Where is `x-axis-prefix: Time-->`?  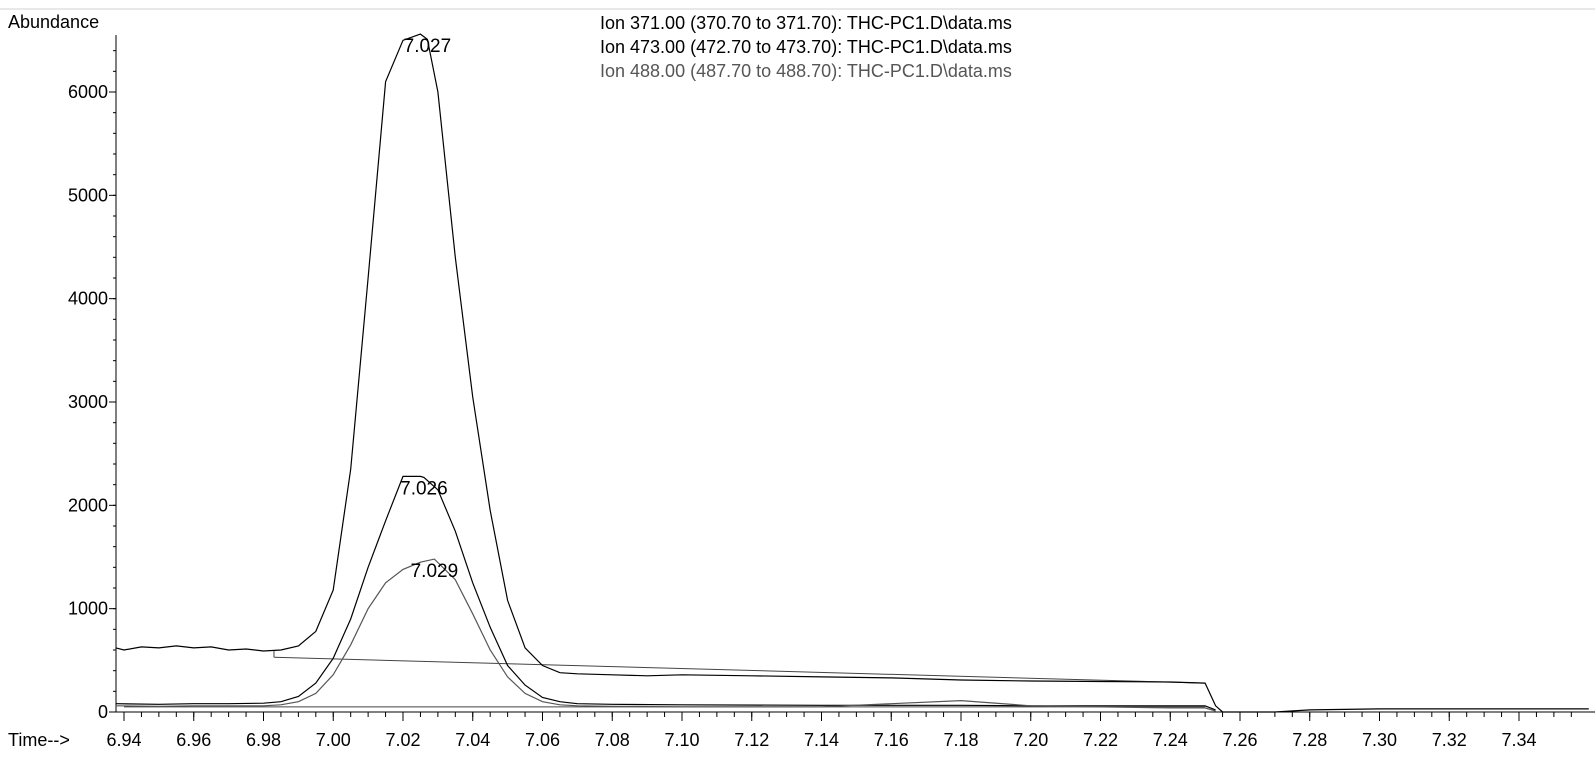 x-axis-prefix: Time--> is located at coordinates (39, 740).